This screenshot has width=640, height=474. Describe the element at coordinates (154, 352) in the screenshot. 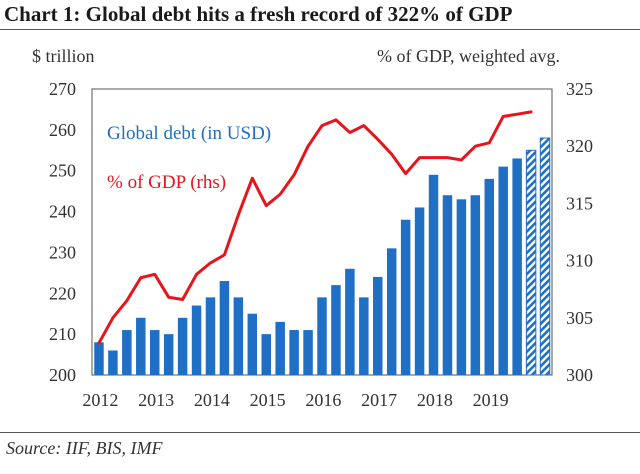

I see `bar-2013Q1` at that location.